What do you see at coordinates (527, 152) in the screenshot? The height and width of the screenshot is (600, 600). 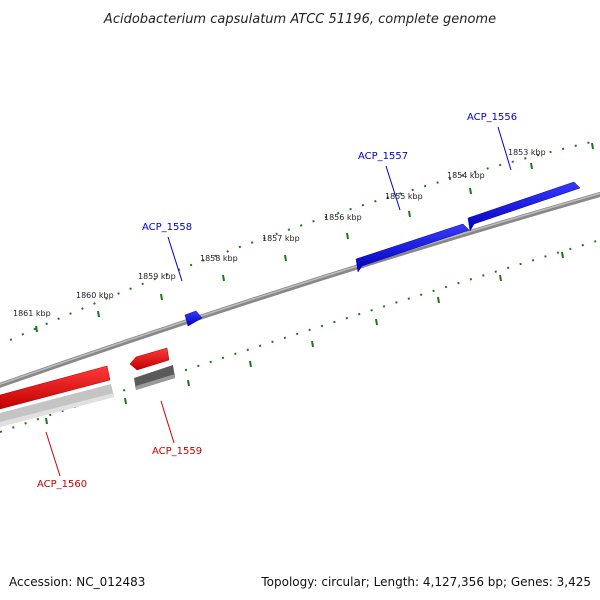 I see `tick-label-1853: 1853 kbp` at bounding box center [527, 152].